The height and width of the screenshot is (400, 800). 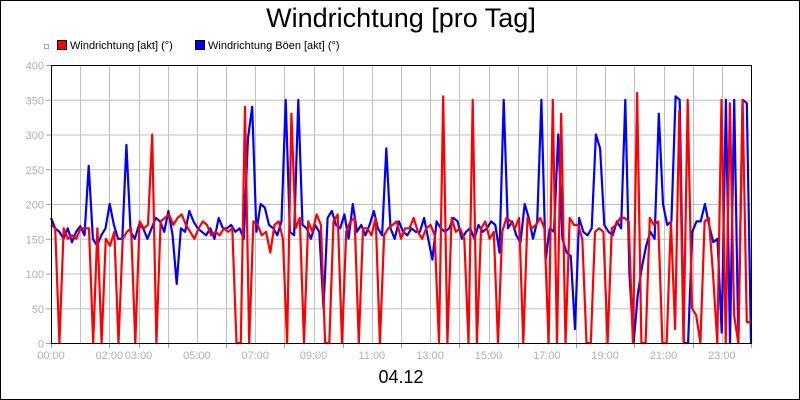 What do you see at coordinates (110, 356) in the screenshot?
I see `x-tick-label: 02:00` at bounding box center [110, 356].